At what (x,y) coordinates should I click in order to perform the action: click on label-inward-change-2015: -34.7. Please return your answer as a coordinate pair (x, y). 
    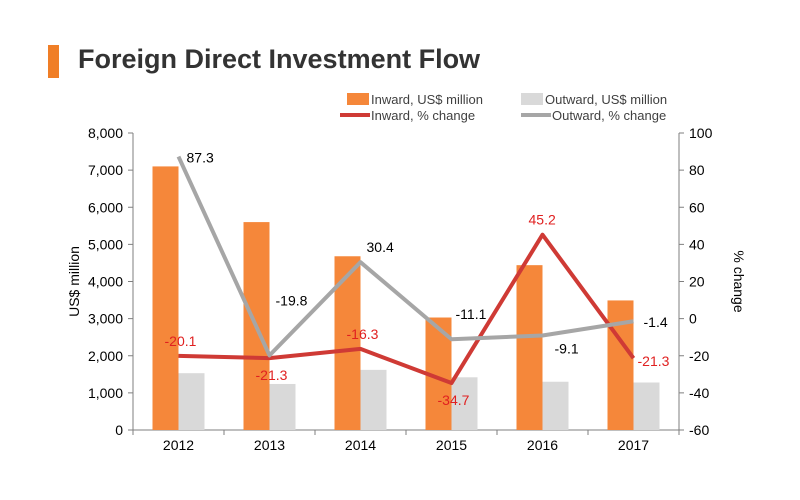
    Looking at the image, I should click on (454, 400).